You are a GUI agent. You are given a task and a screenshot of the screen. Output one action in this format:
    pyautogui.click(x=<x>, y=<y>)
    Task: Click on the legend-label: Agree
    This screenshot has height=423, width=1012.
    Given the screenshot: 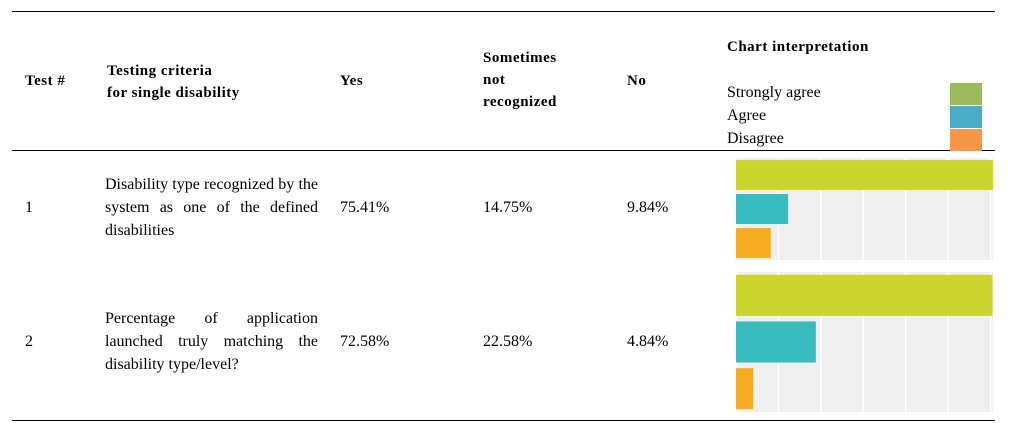 What is the action you would take?
    pyautogui.click(x=747, y=115)
    